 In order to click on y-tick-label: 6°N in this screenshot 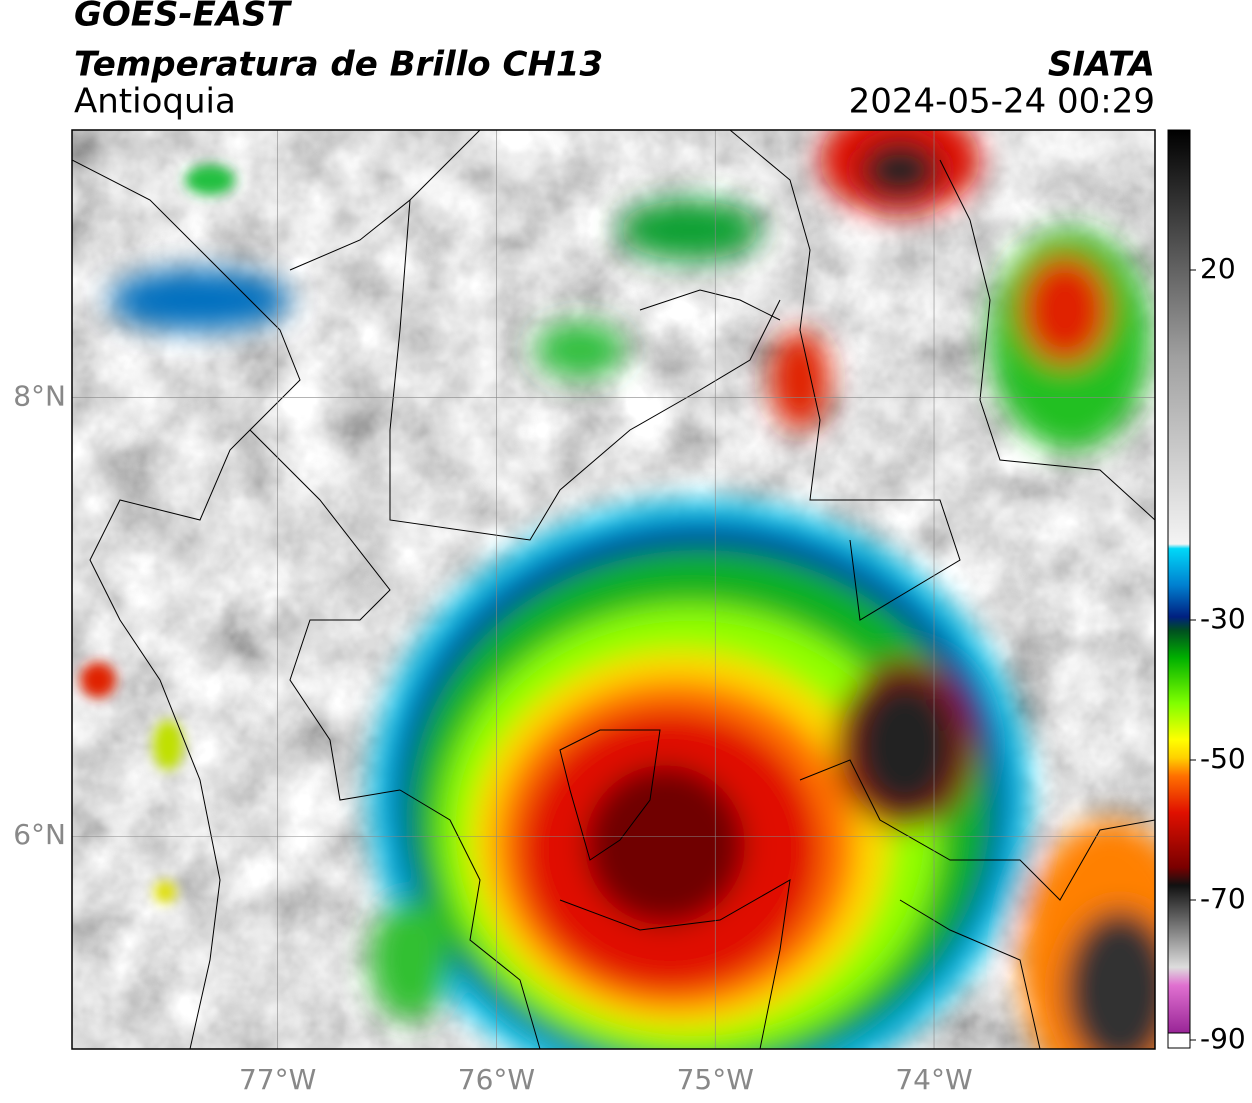, I will do `click(39, 834)`.